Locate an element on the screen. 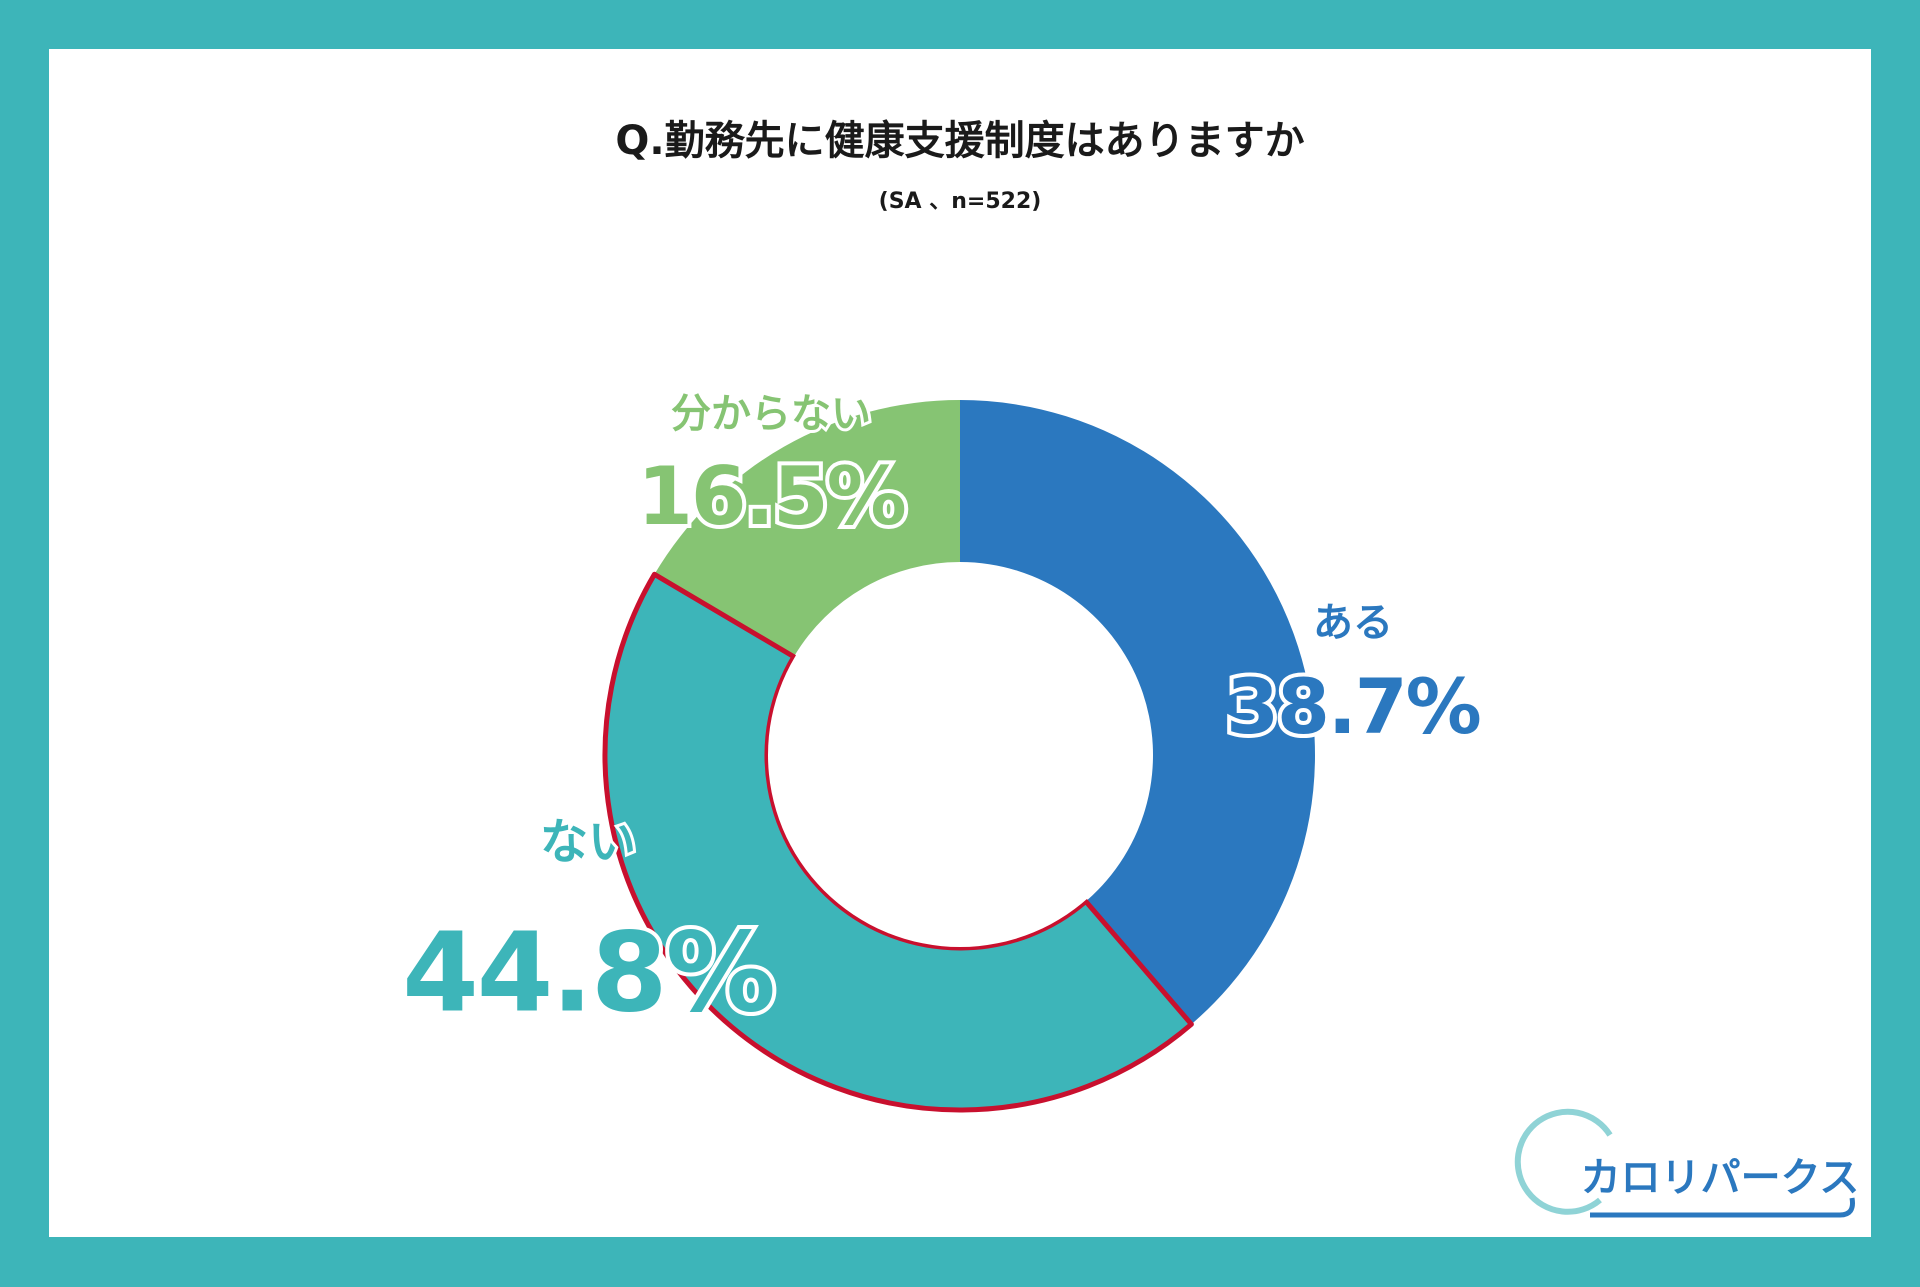 The image size is (1920, 1287). category-label: ある is located at coordinates (1353, 623).